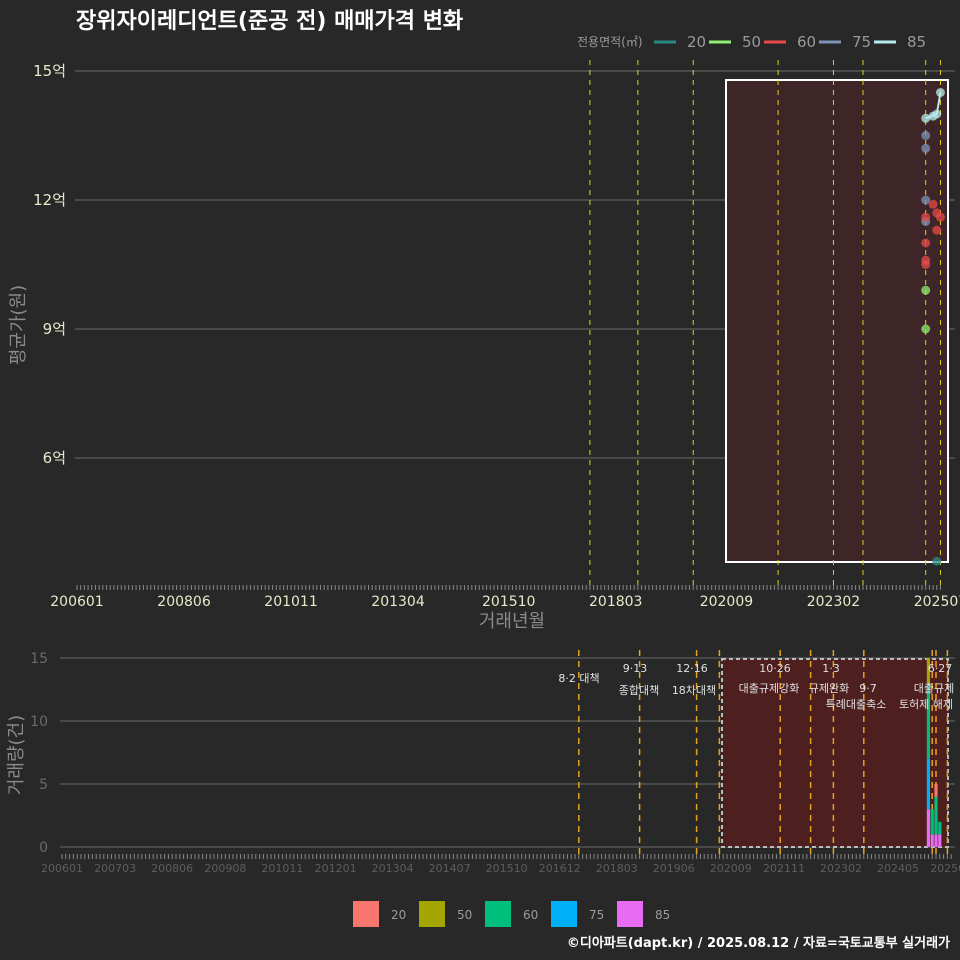 Image resolution: width=960 pixels, height=960 pixels. What do you see at coordinates (769, 688) in the screenshot?
I see `event-label: 대출규제강화` at bounding box center [769, 688].